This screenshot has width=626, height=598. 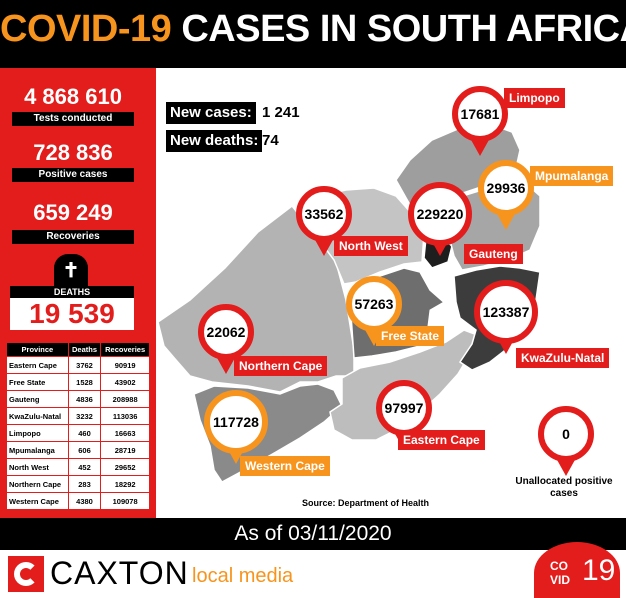 I want to click on cell-deaths: 3762, so click(x=84, y=365).